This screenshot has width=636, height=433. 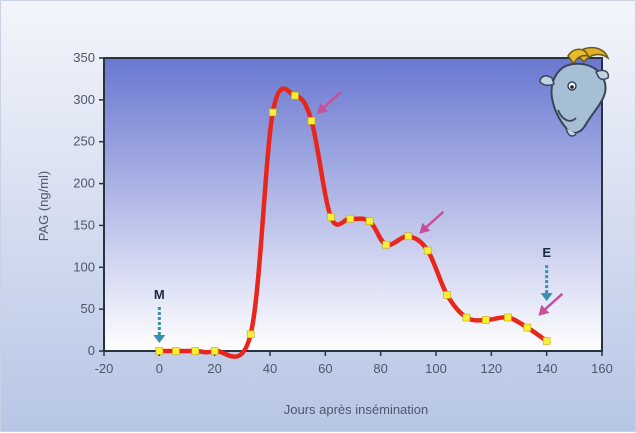 I want to click on x-tick-label: 80, so click(x=380, y=368).